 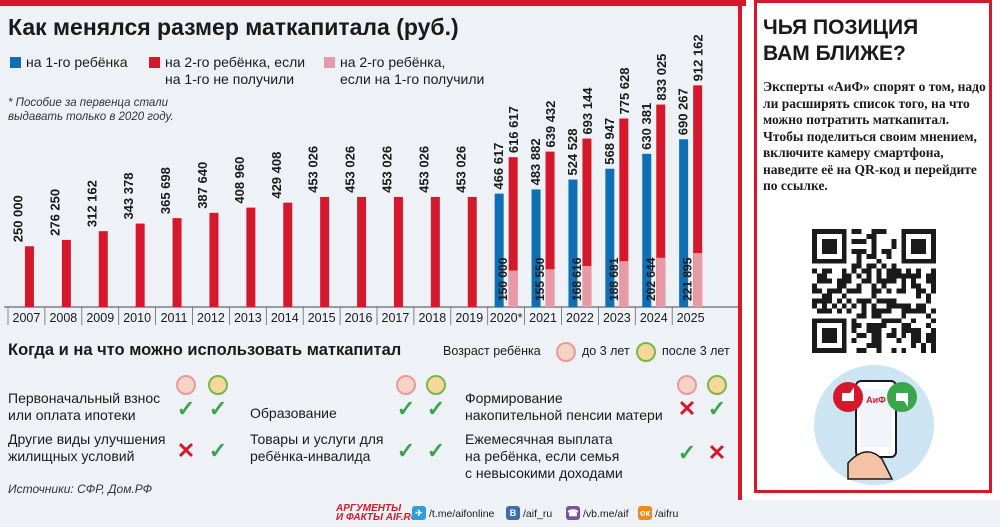 I want to click on viber-link: /vb.me/aif, so click(x=606, y=514).